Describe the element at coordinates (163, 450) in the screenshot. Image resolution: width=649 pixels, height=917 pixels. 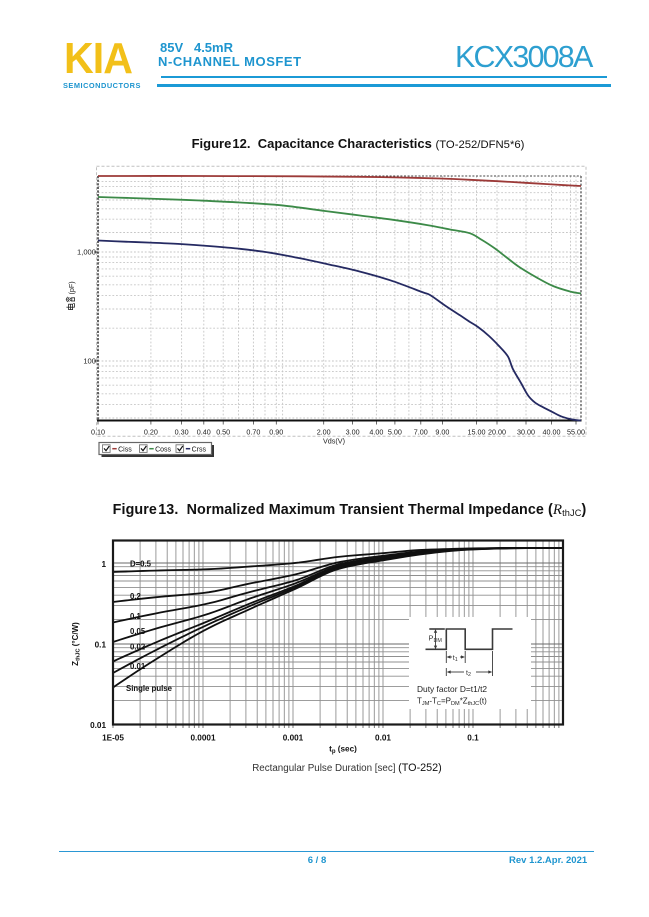
I see `svg-text: Coss` at that location.